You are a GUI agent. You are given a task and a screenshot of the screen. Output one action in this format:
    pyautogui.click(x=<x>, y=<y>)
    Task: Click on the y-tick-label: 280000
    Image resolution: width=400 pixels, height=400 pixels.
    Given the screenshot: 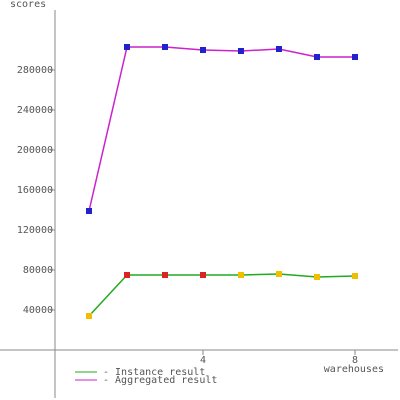 What is the action you would take?
    pyautogui.click(x=35, y=70)
    